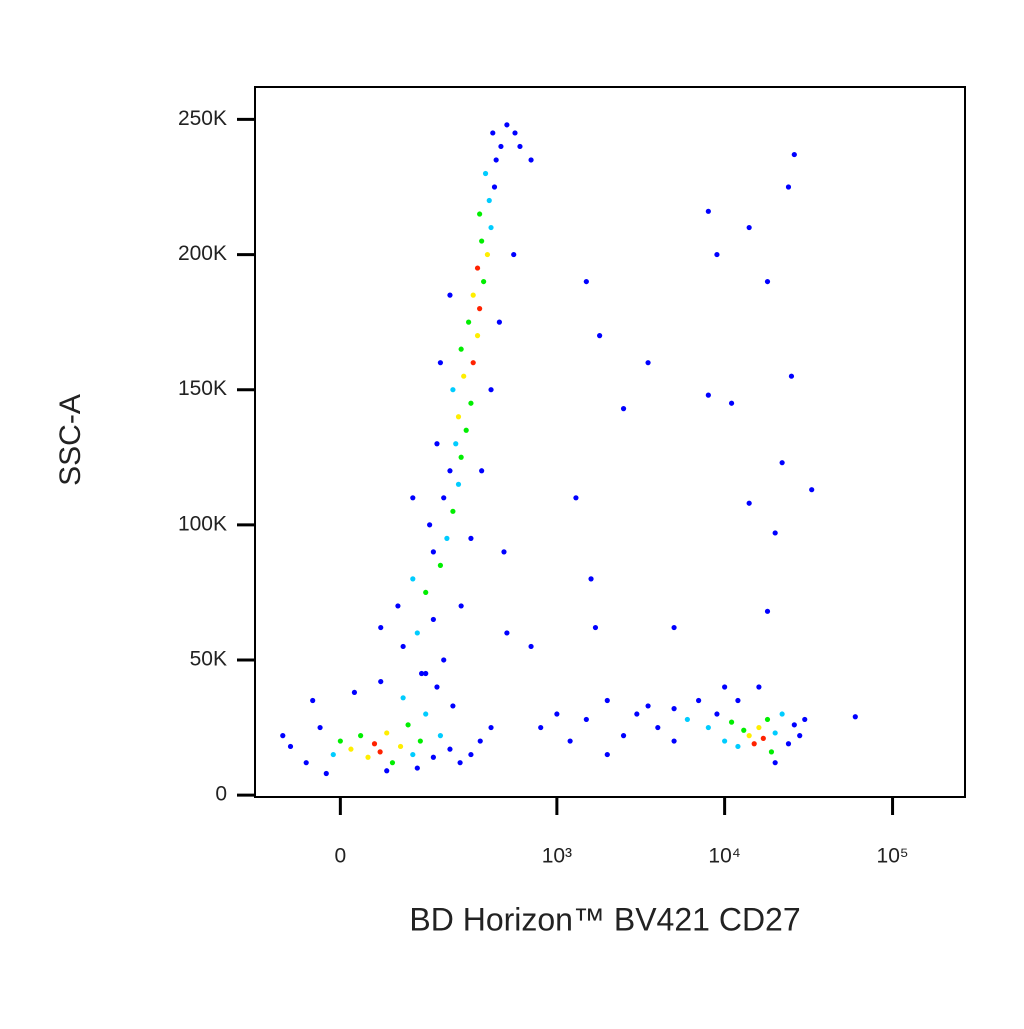  Describe the element at coordinates (202, 118) in the screenshot. I see `y-tick-label: 250K` at that location.